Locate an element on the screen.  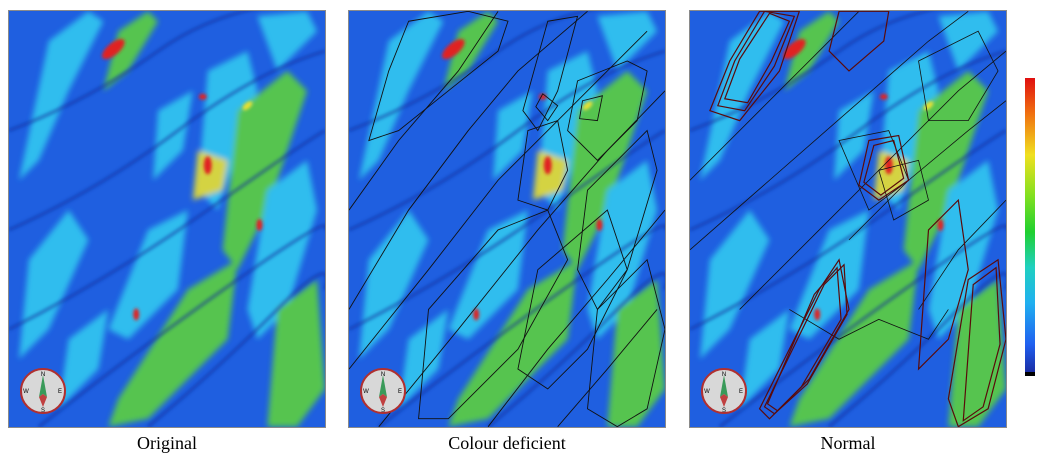
color-scale-bar is located at coordinates (1030, 226).